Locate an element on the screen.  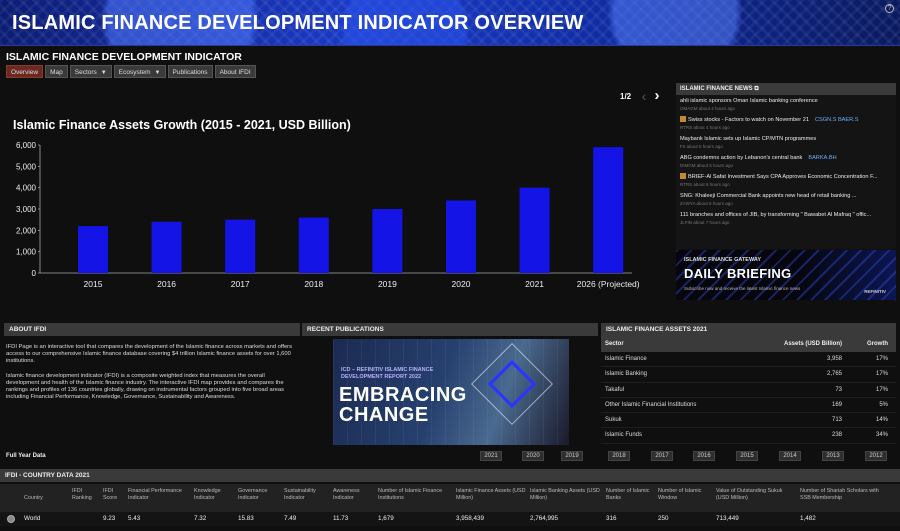
news-meta: RTRS about 6 hours ago is located at coordinates (705, 184).